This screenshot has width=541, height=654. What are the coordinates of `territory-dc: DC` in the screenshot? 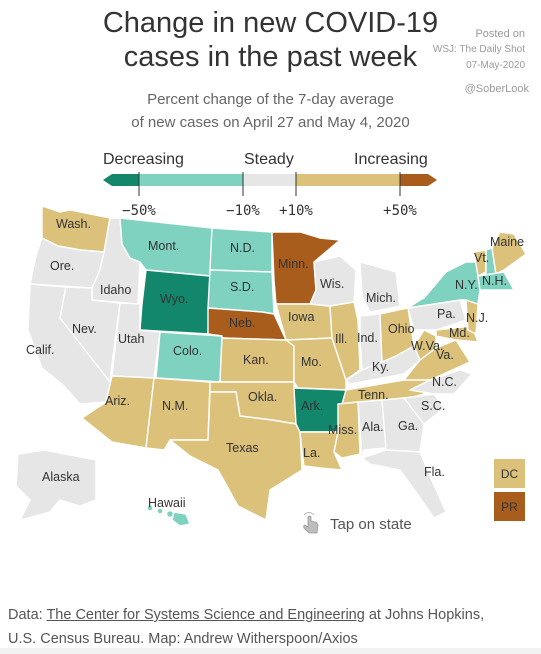 It's located at (509, 473).